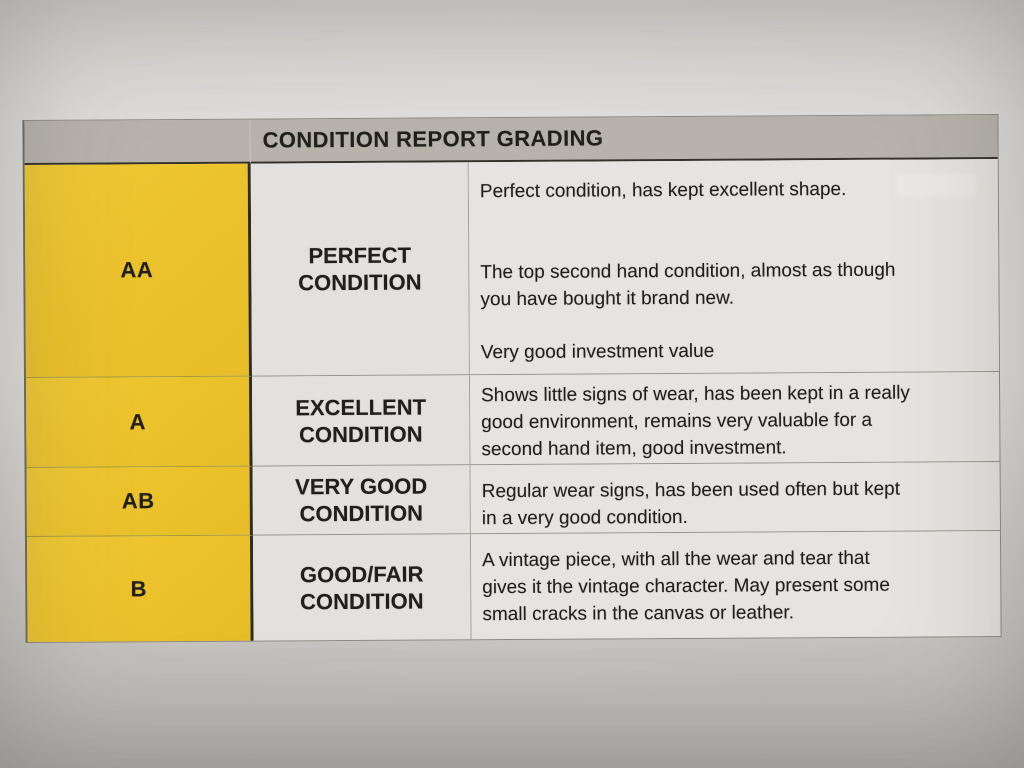 This screenshot has width=1024, height=768. Describe the element at coordinates (624, 139) in the screenshot. I see `table-title: CONDITION REPORT GRADING` at that location.